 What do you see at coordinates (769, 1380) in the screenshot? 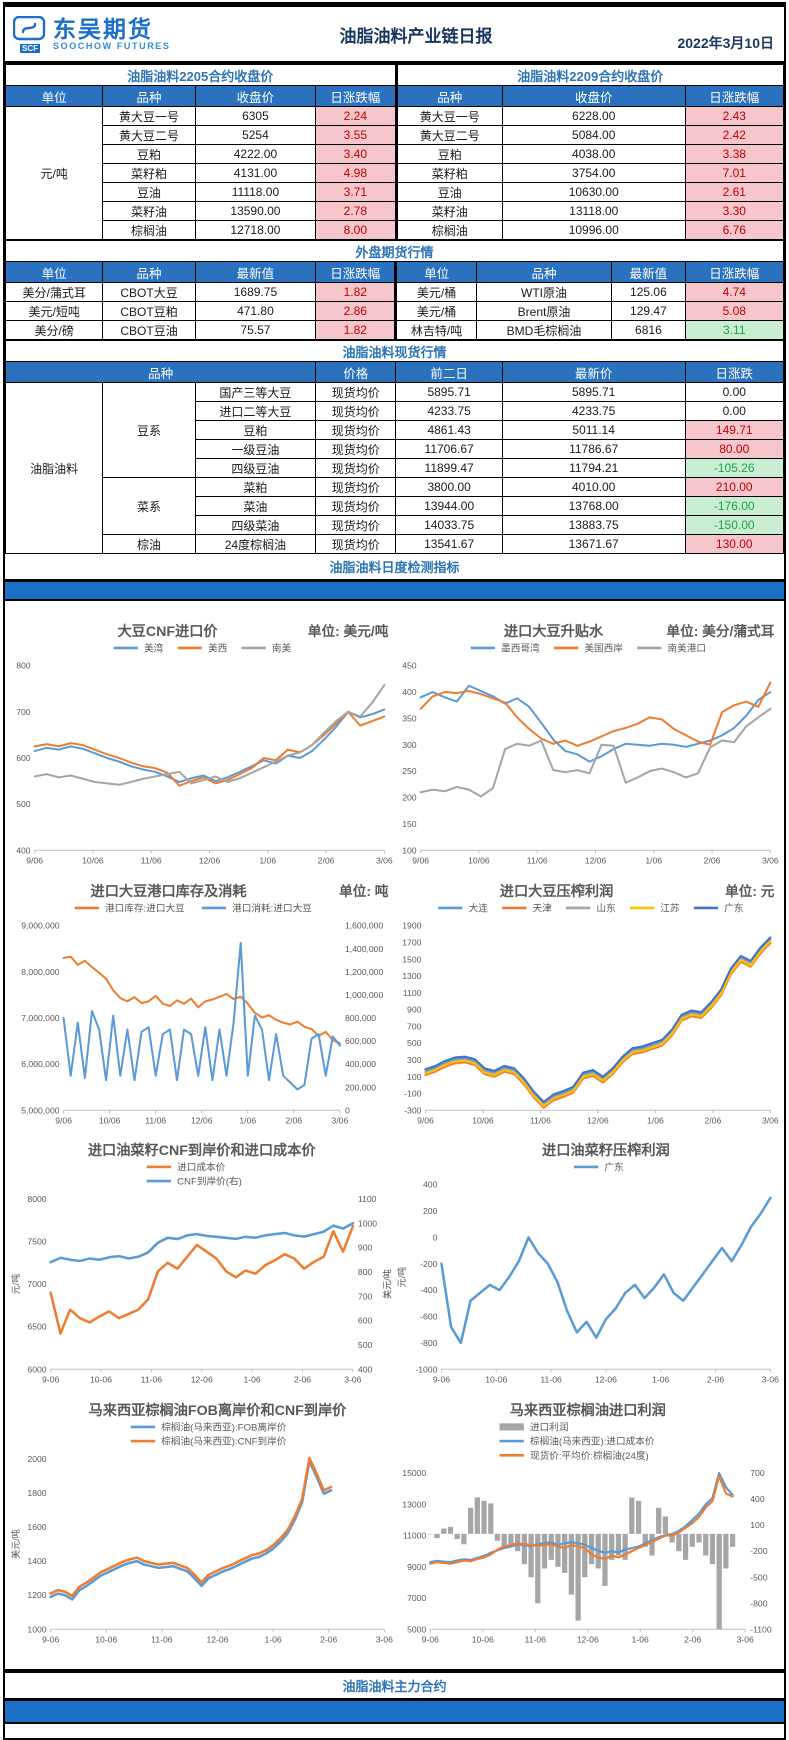
I see `svg-text: 3-06` at bounding box center [769, 1380].